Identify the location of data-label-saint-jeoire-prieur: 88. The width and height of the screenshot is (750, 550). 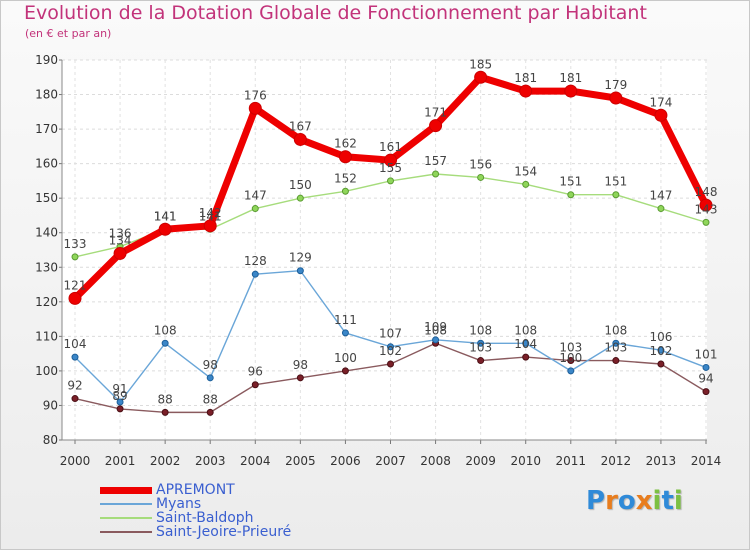
(165, 399).